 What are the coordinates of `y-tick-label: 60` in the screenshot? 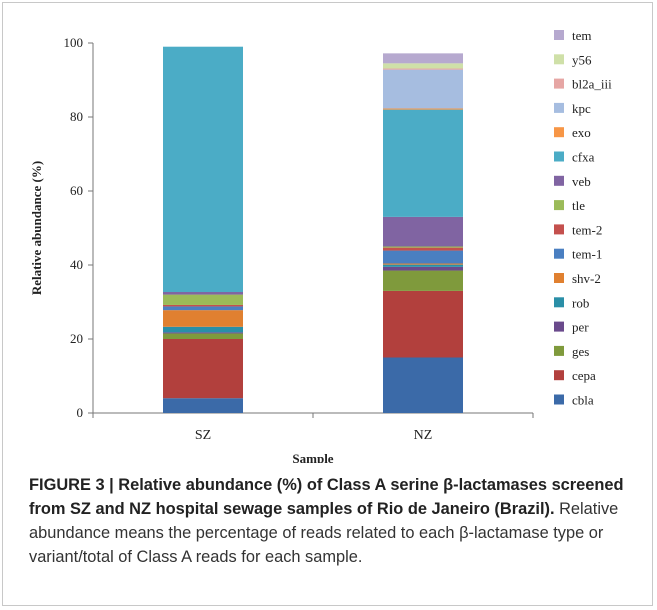 It's located at (76, 190).